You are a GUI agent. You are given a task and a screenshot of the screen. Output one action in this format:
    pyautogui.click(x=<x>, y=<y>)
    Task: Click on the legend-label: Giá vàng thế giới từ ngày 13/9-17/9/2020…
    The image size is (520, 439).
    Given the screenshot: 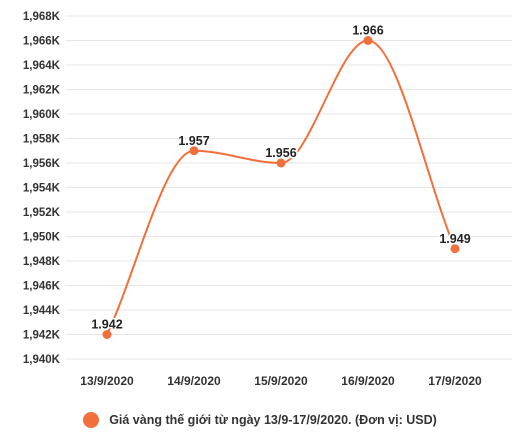 What is the action you would take?
    pyautogui.click(x=273, y=420)
    